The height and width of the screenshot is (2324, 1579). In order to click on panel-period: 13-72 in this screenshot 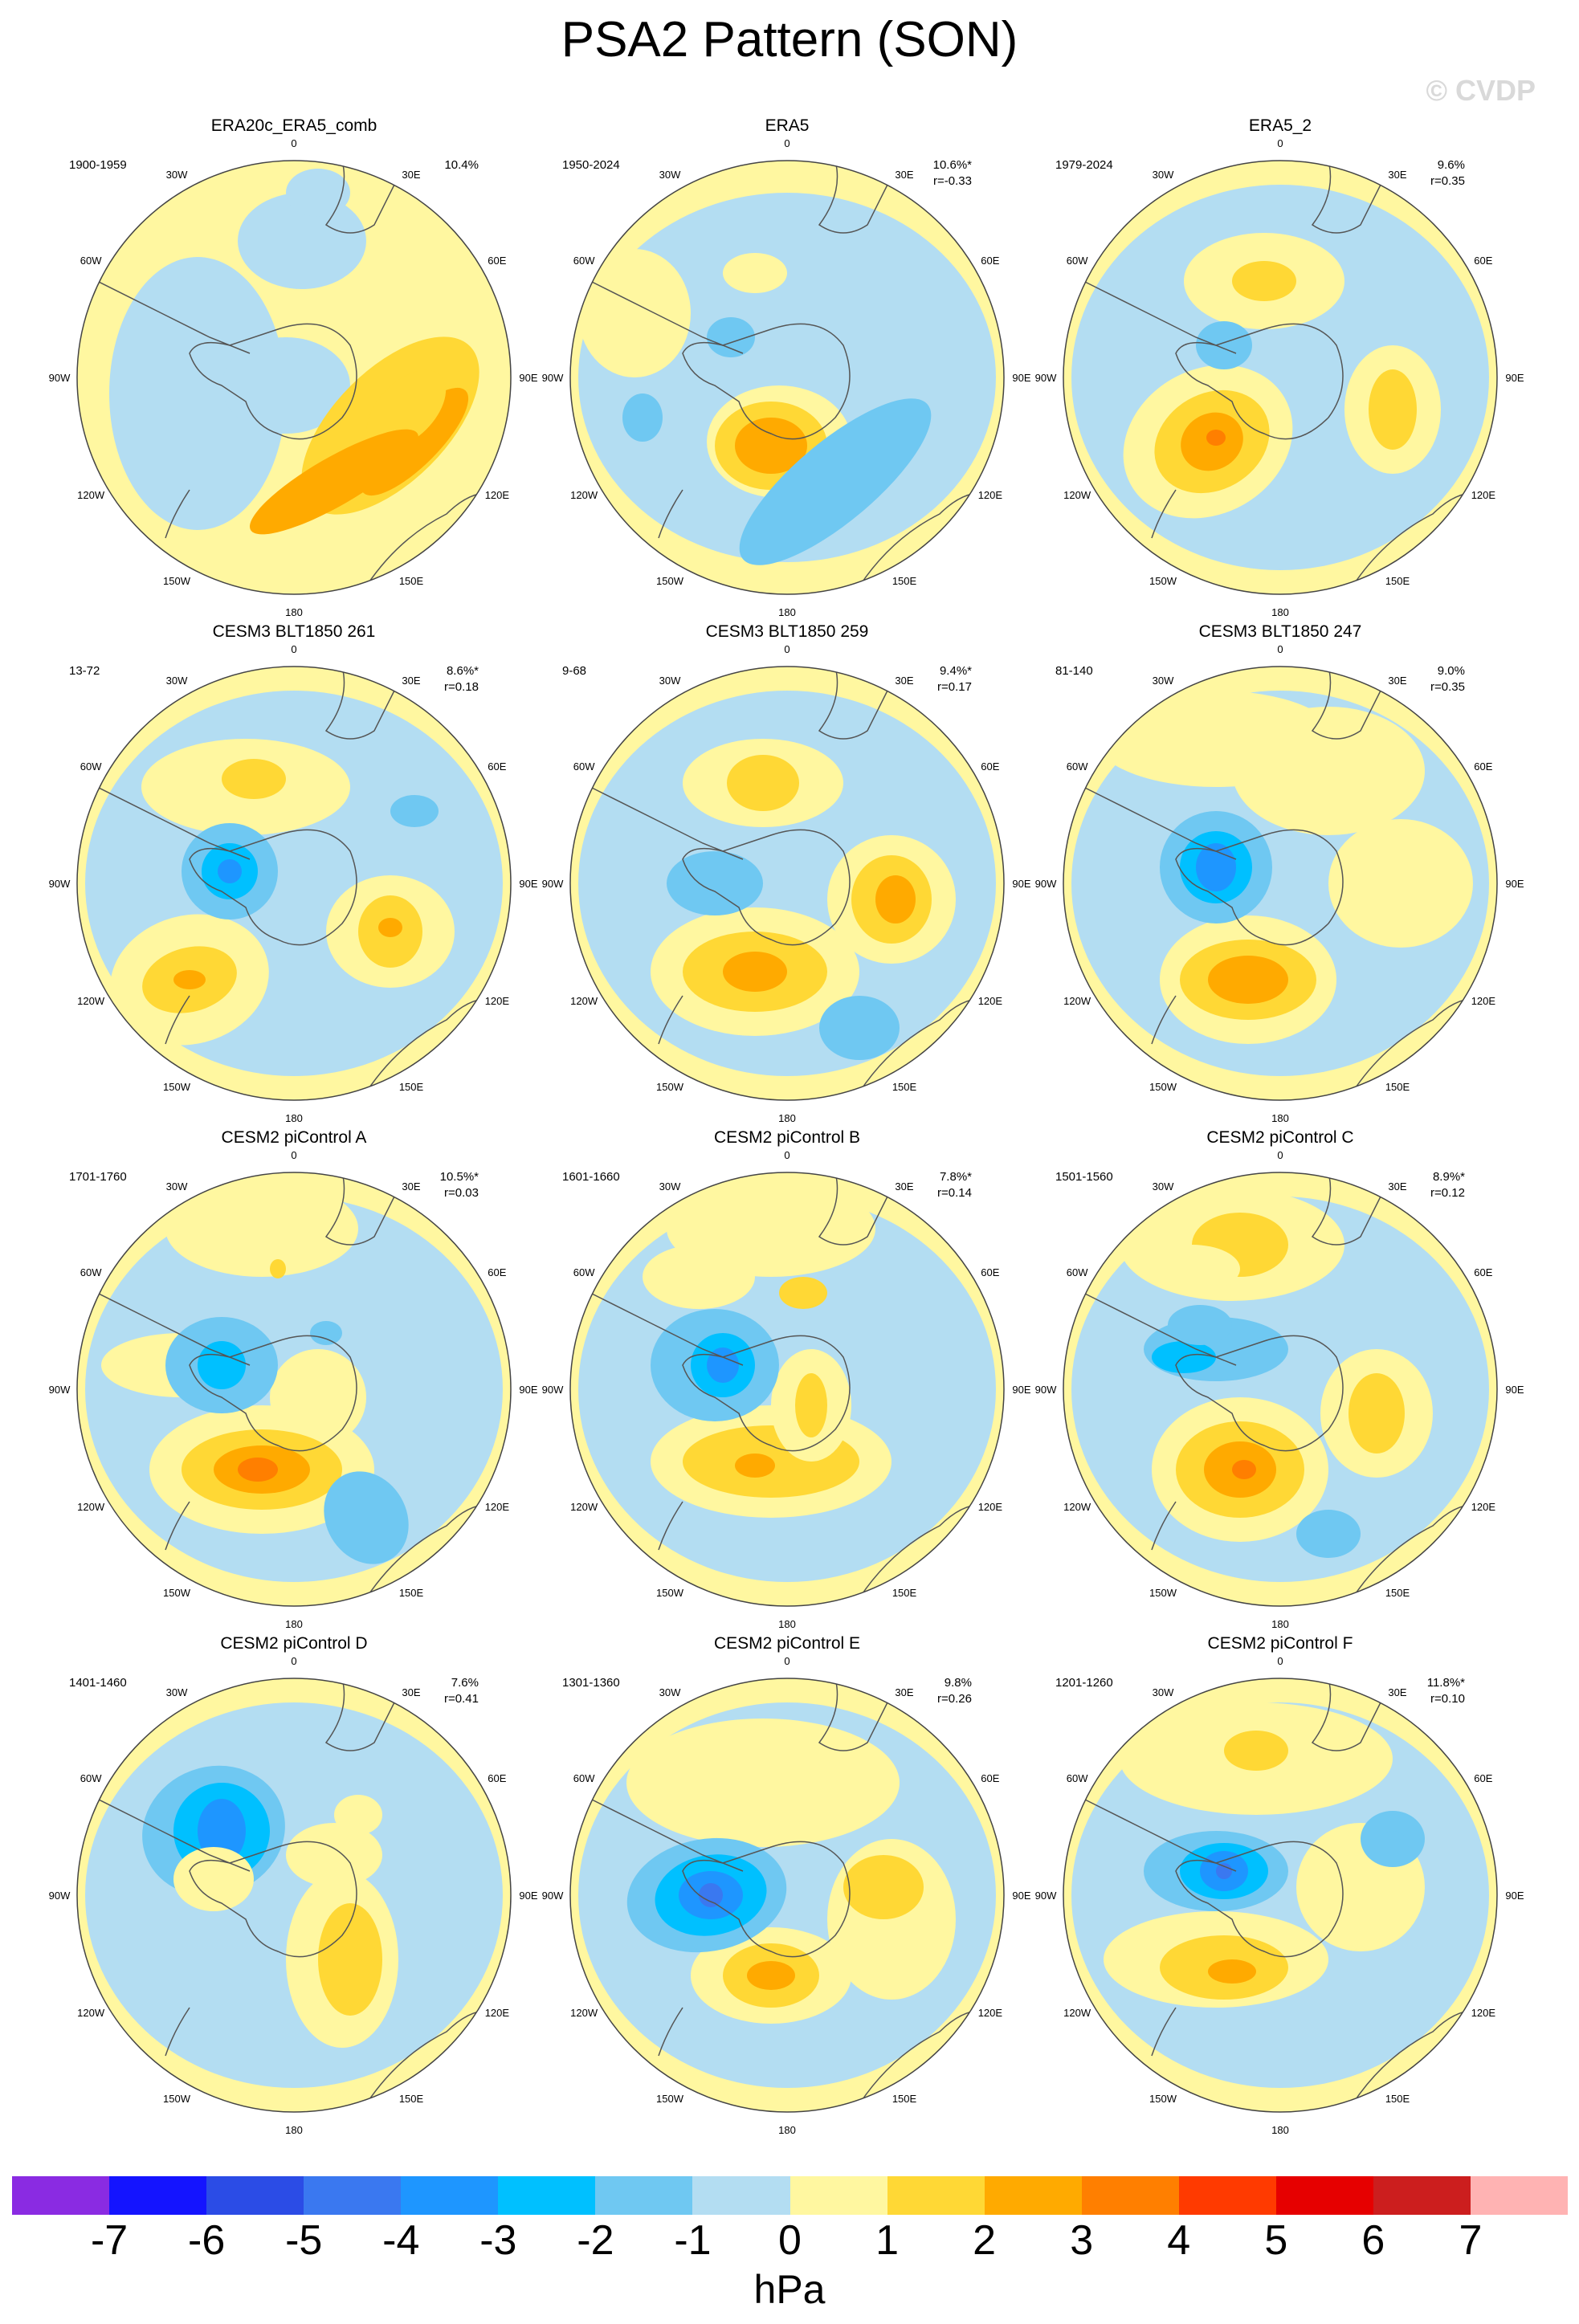, I will do `click(84, 671)`.